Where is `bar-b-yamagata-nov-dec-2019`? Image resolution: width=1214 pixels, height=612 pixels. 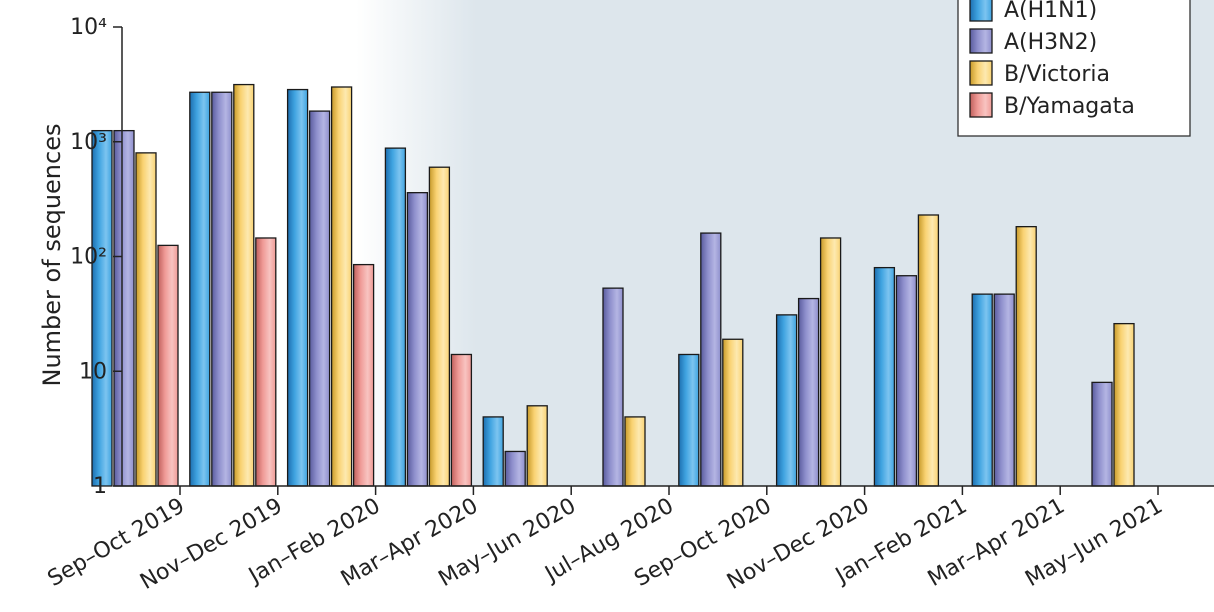
bar-b-yamagata-nov-dec-2019 is located at coordinates (266, 362).